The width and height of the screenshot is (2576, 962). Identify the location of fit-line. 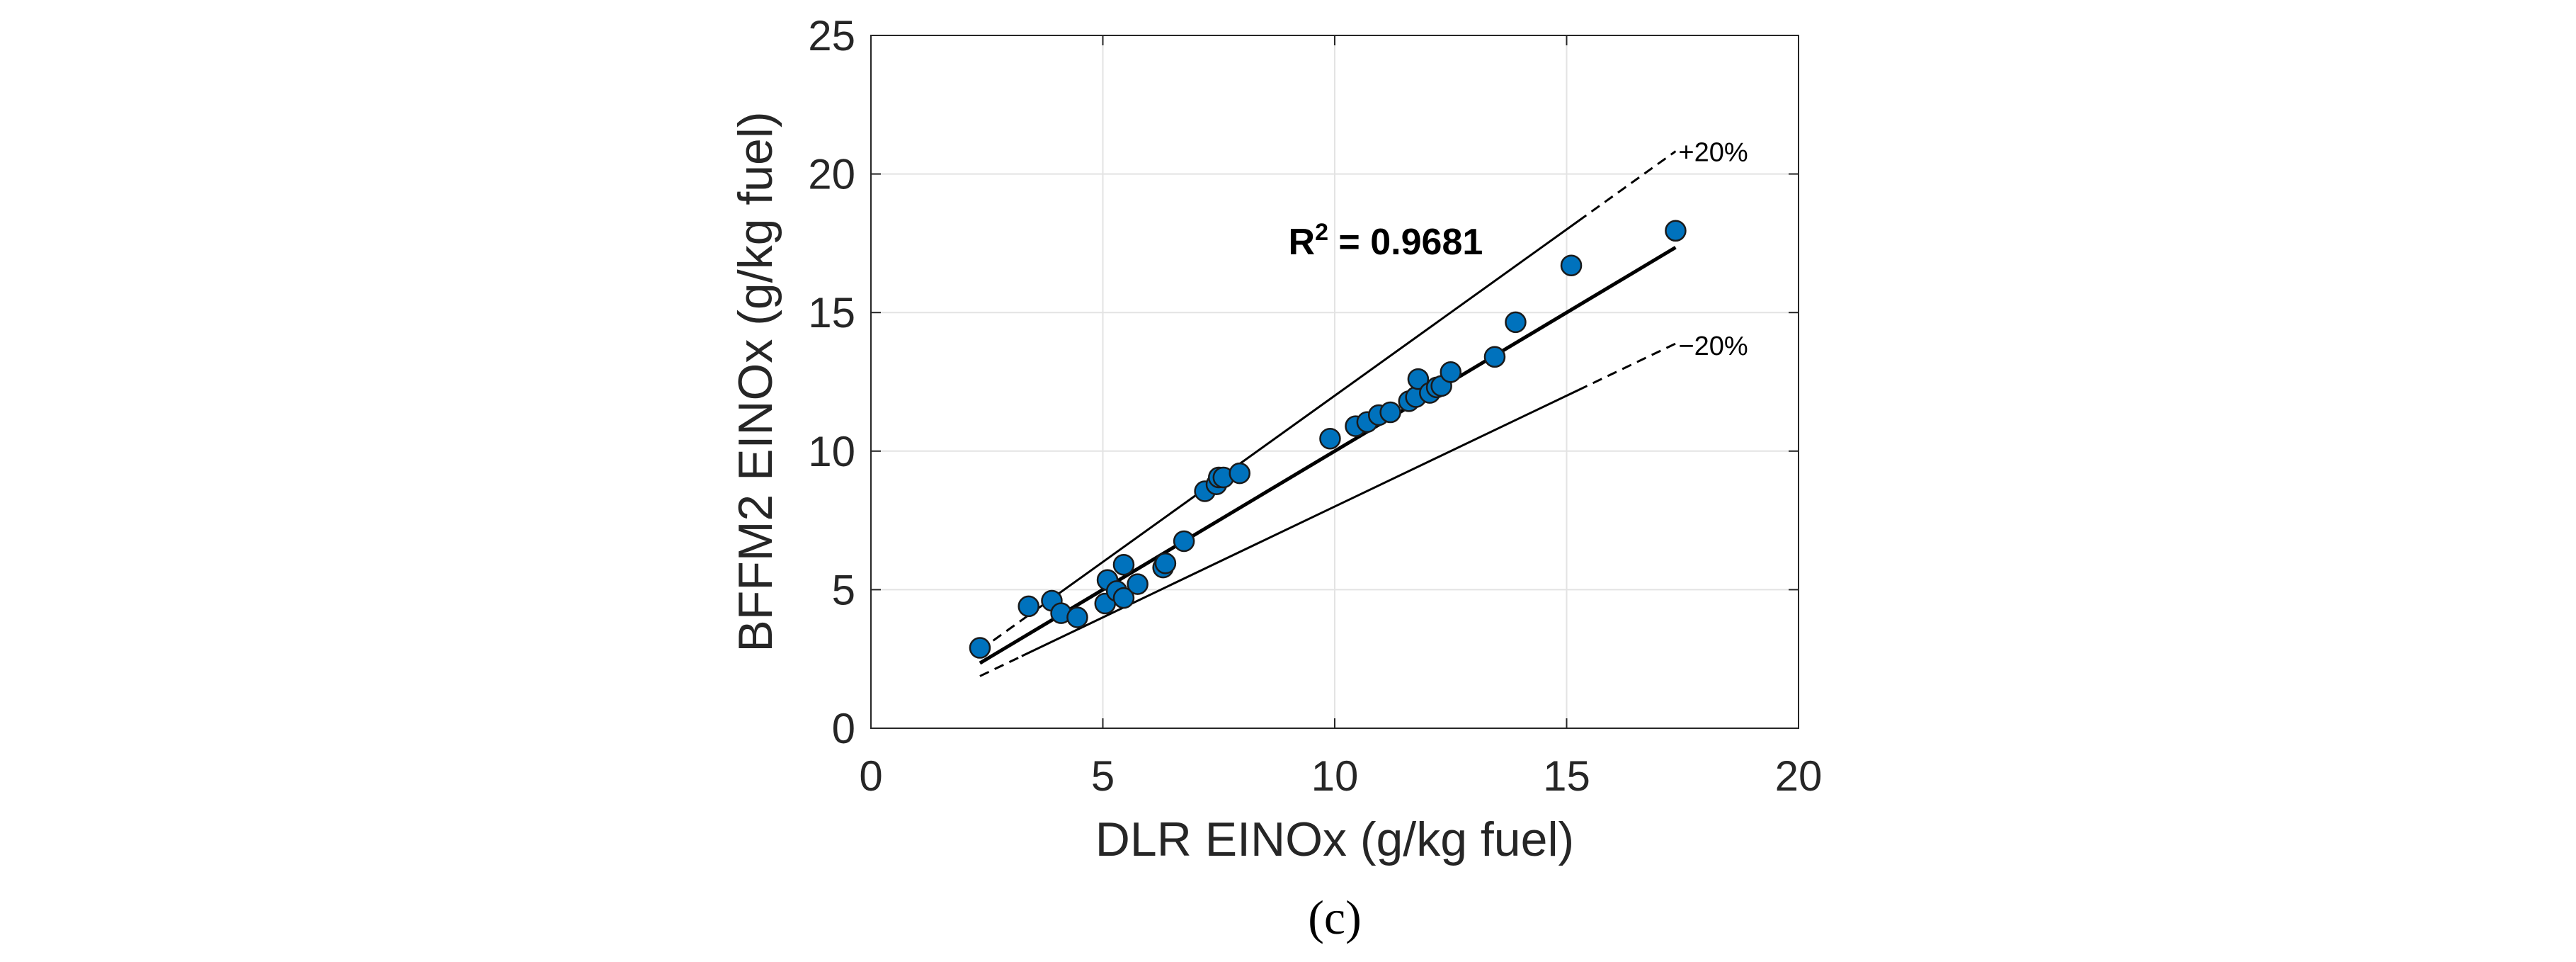
(1328, 455).